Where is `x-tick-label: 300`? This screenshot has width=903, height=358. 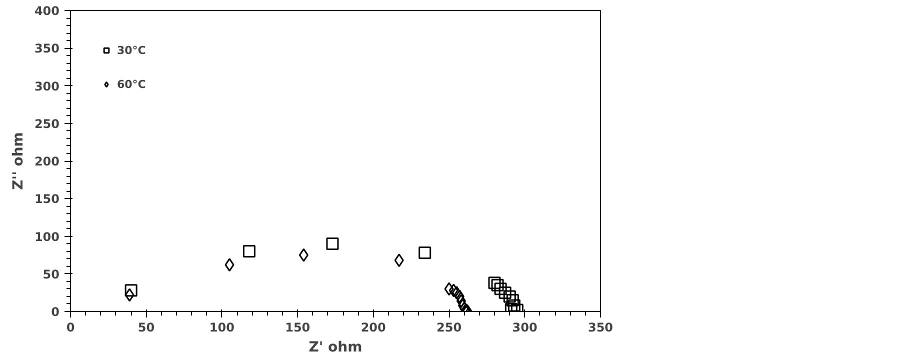 x-tick-label: 300 is located at coordinates (525, 327).